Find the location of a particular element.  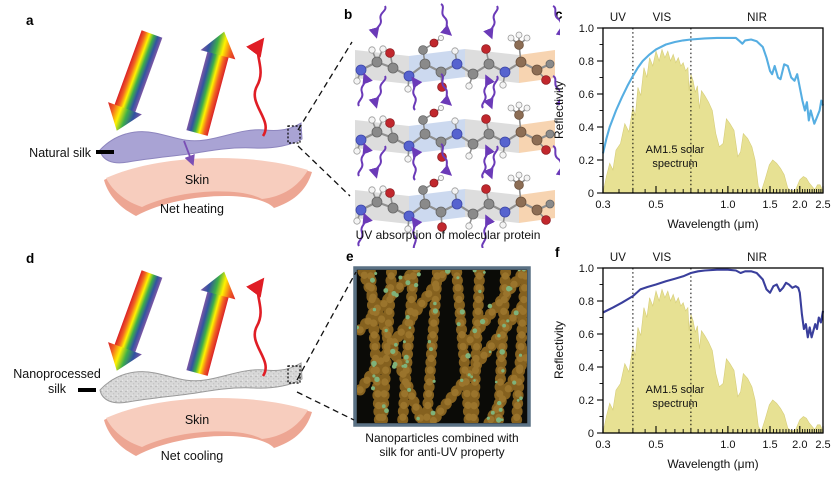

zoom-region-box is located at coordinates (294, 134).